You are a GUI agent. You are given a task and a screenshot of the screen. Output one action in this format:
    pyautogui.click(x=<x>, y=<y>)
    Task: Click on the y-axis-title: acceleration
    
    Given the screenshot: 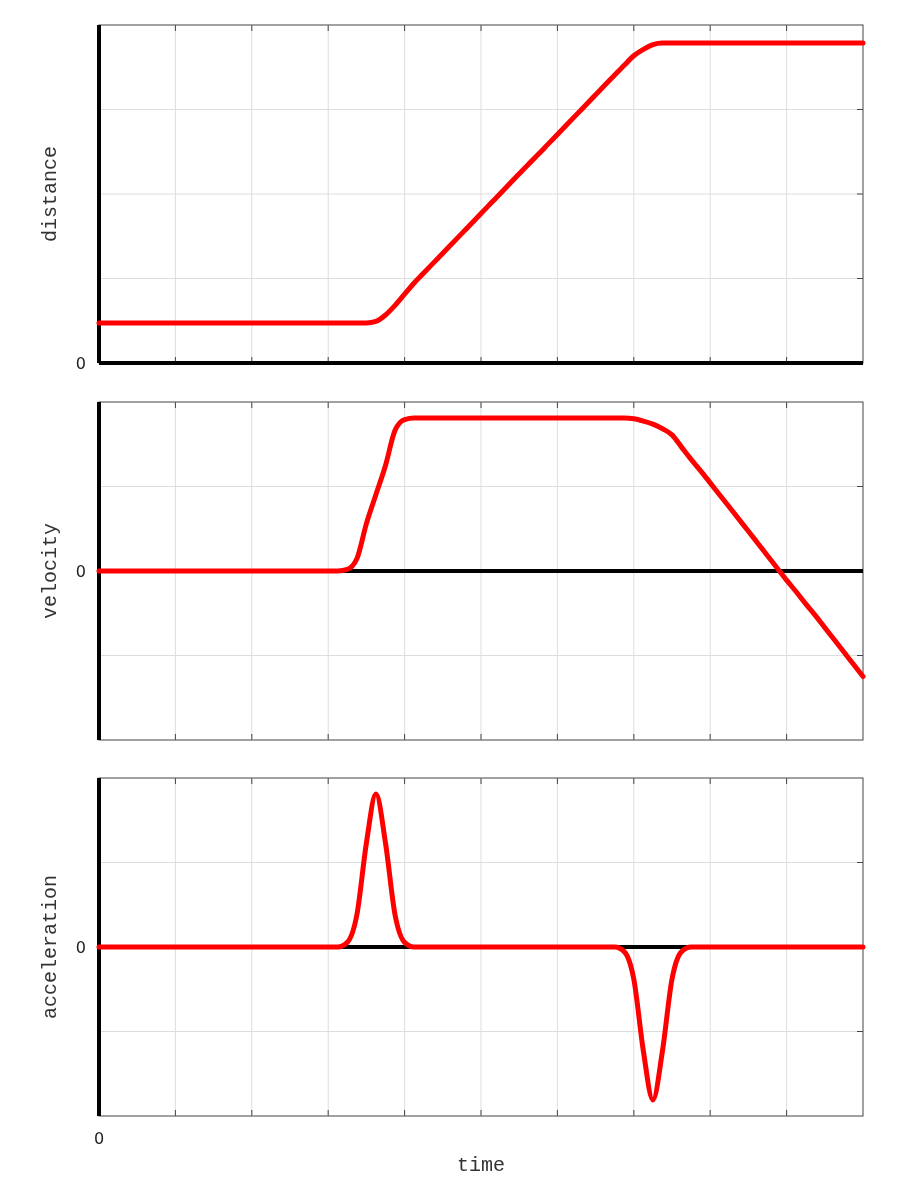 What is the action you would take?
    pyautogui.click(x=50, y=947)
    